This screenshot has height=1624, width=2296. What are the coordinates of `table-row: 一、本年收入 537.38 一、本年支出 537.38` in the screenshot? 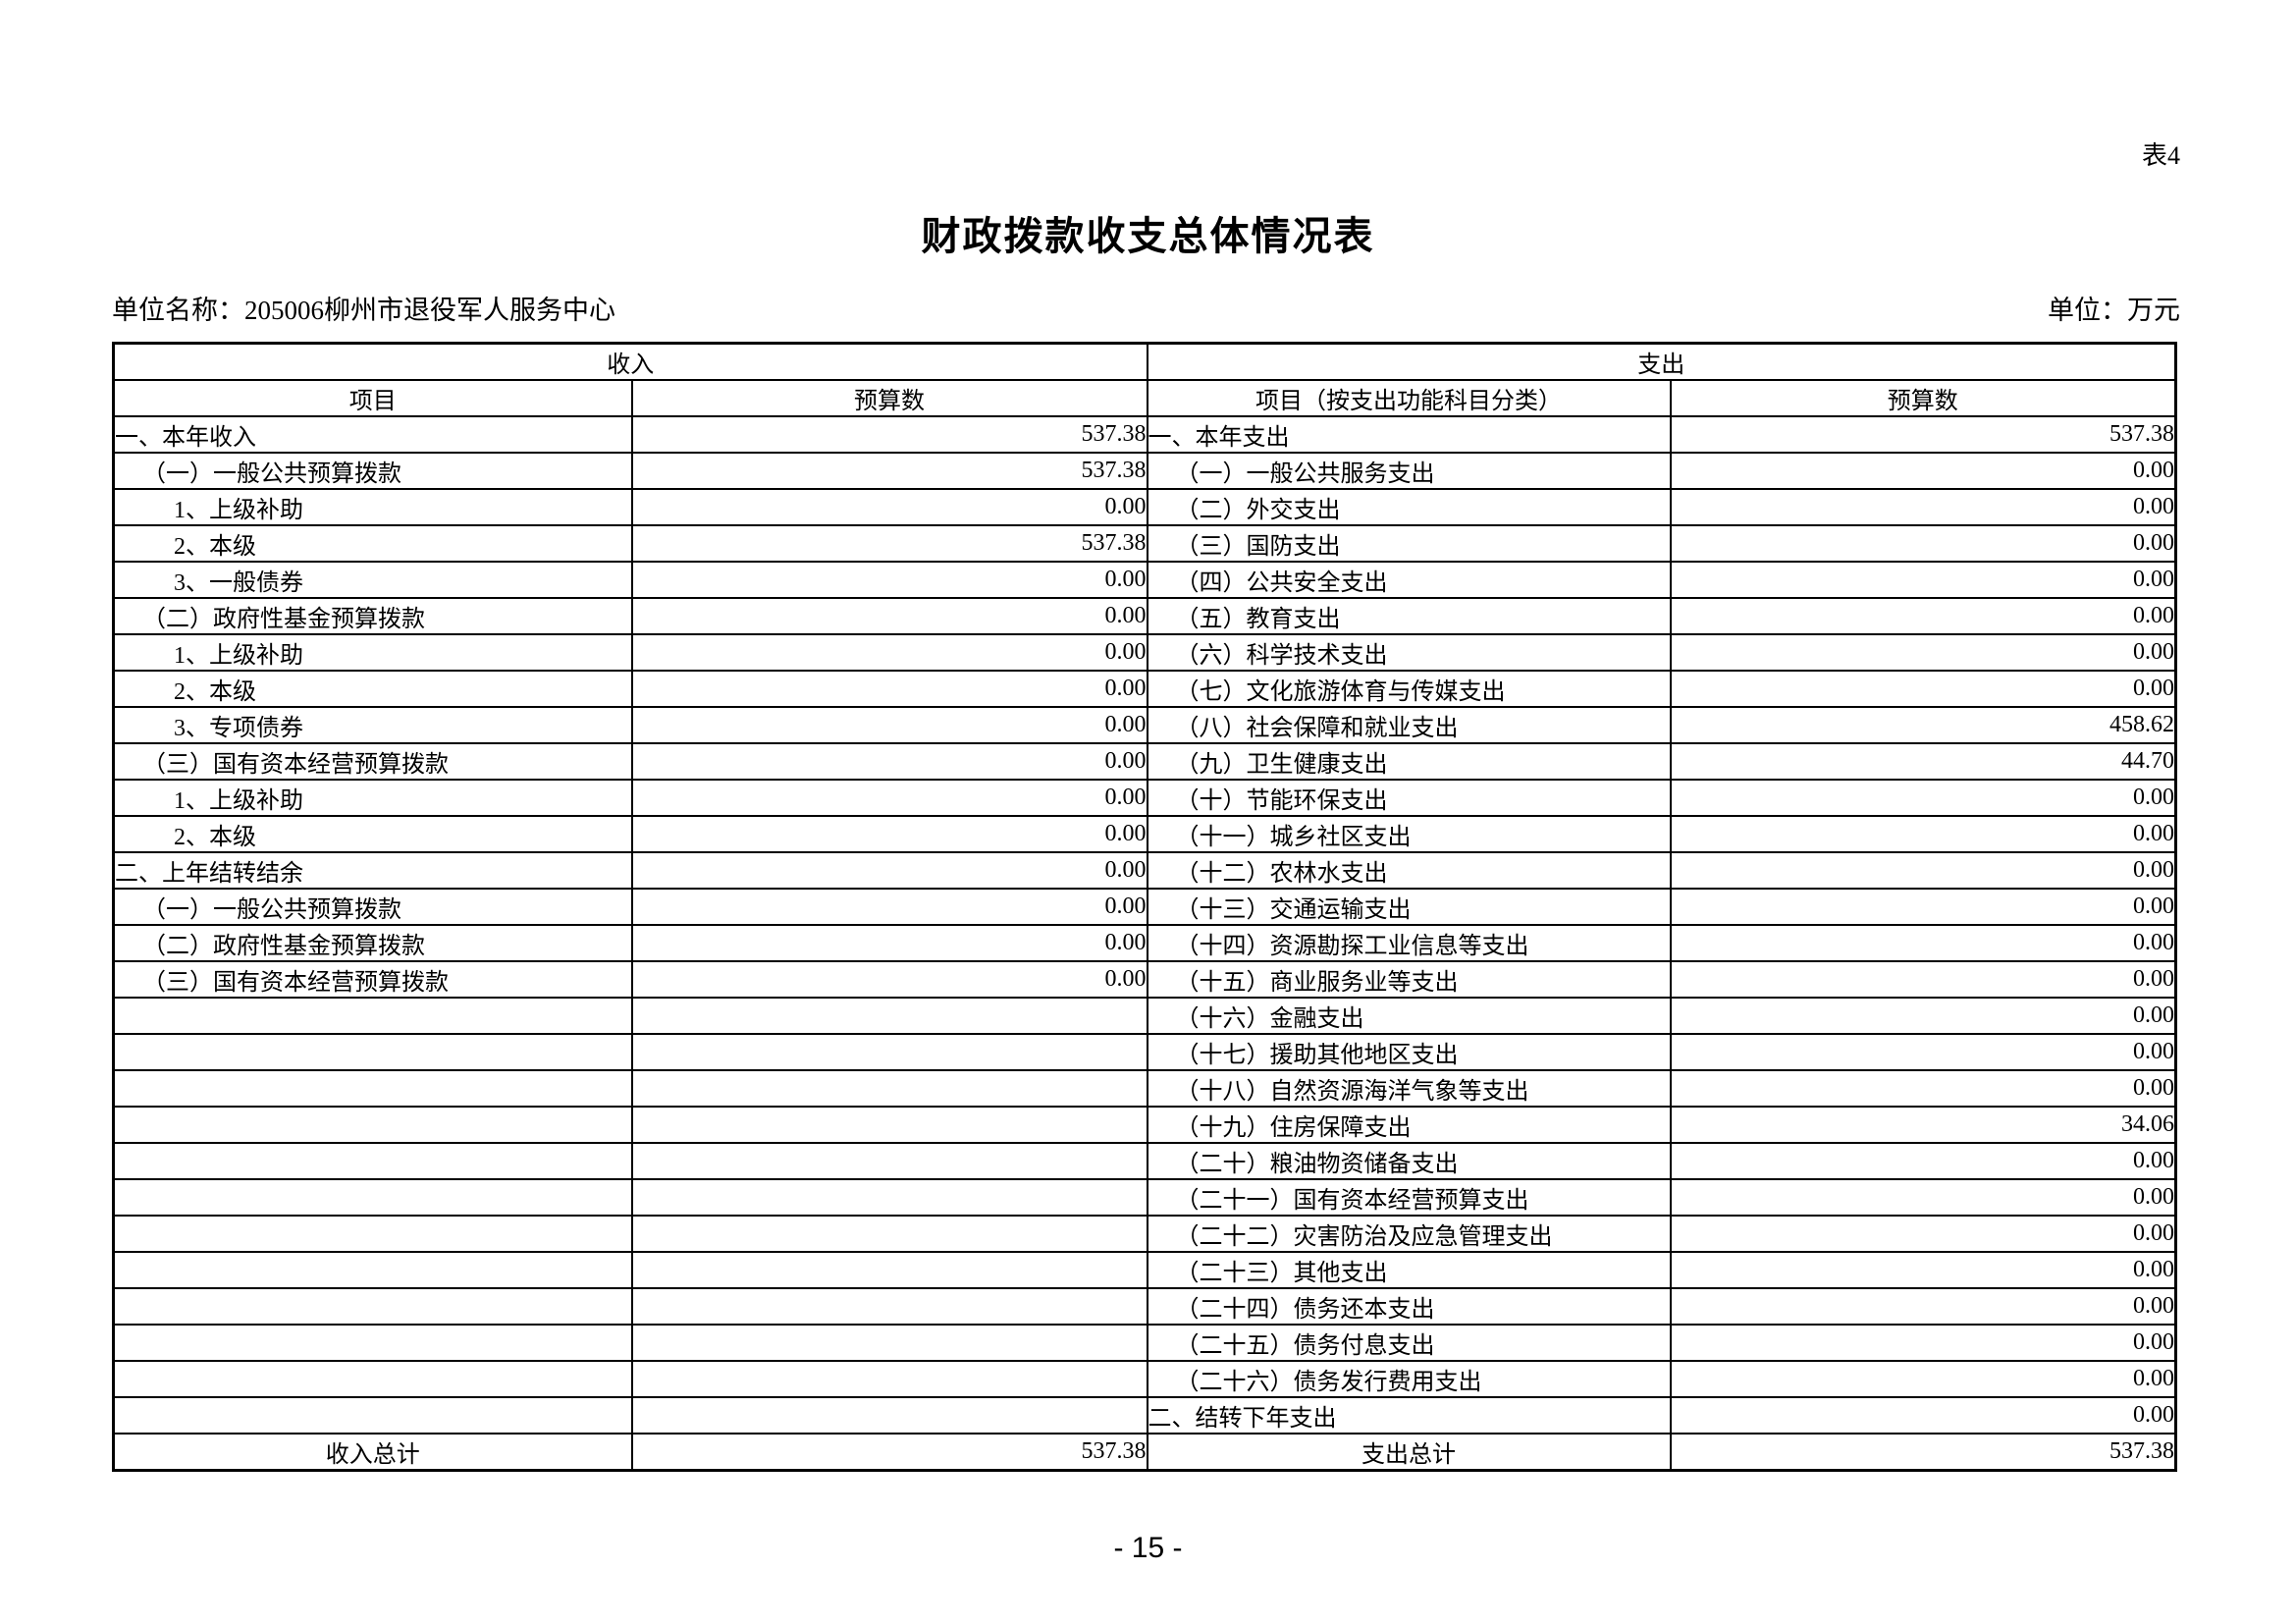 It's located at (1144, 434).